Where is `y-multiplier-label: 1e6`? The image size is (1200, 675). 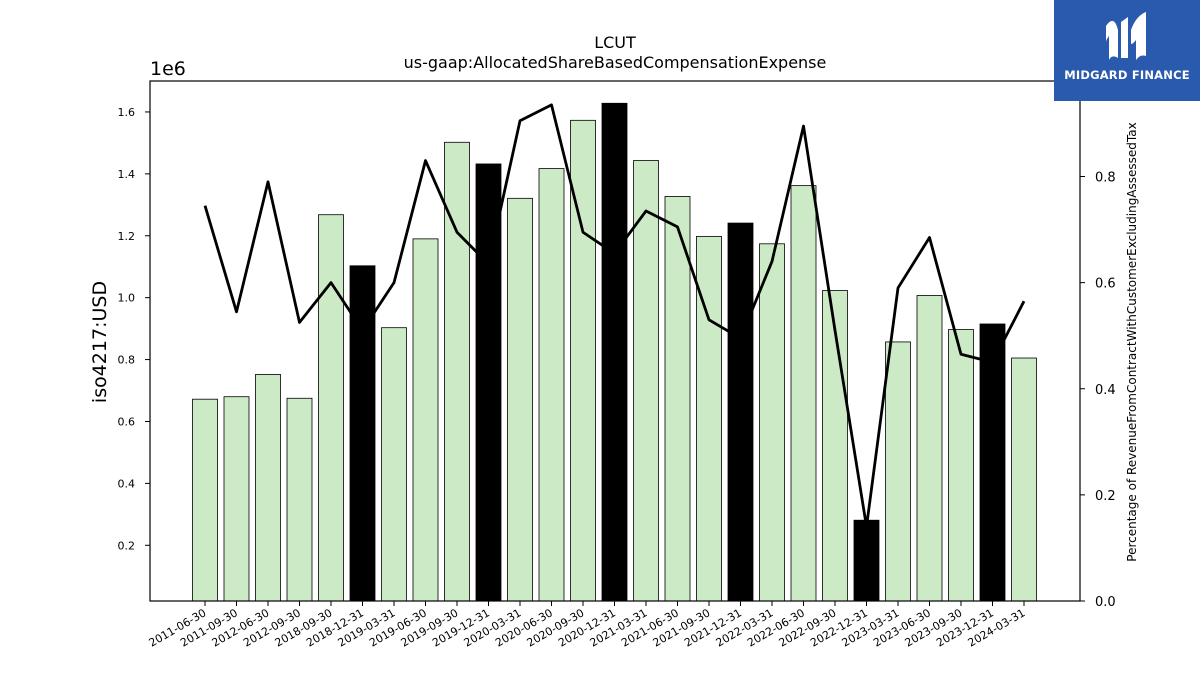 y-multiplier-label: 1e6 is located at coordinates (168, 69).